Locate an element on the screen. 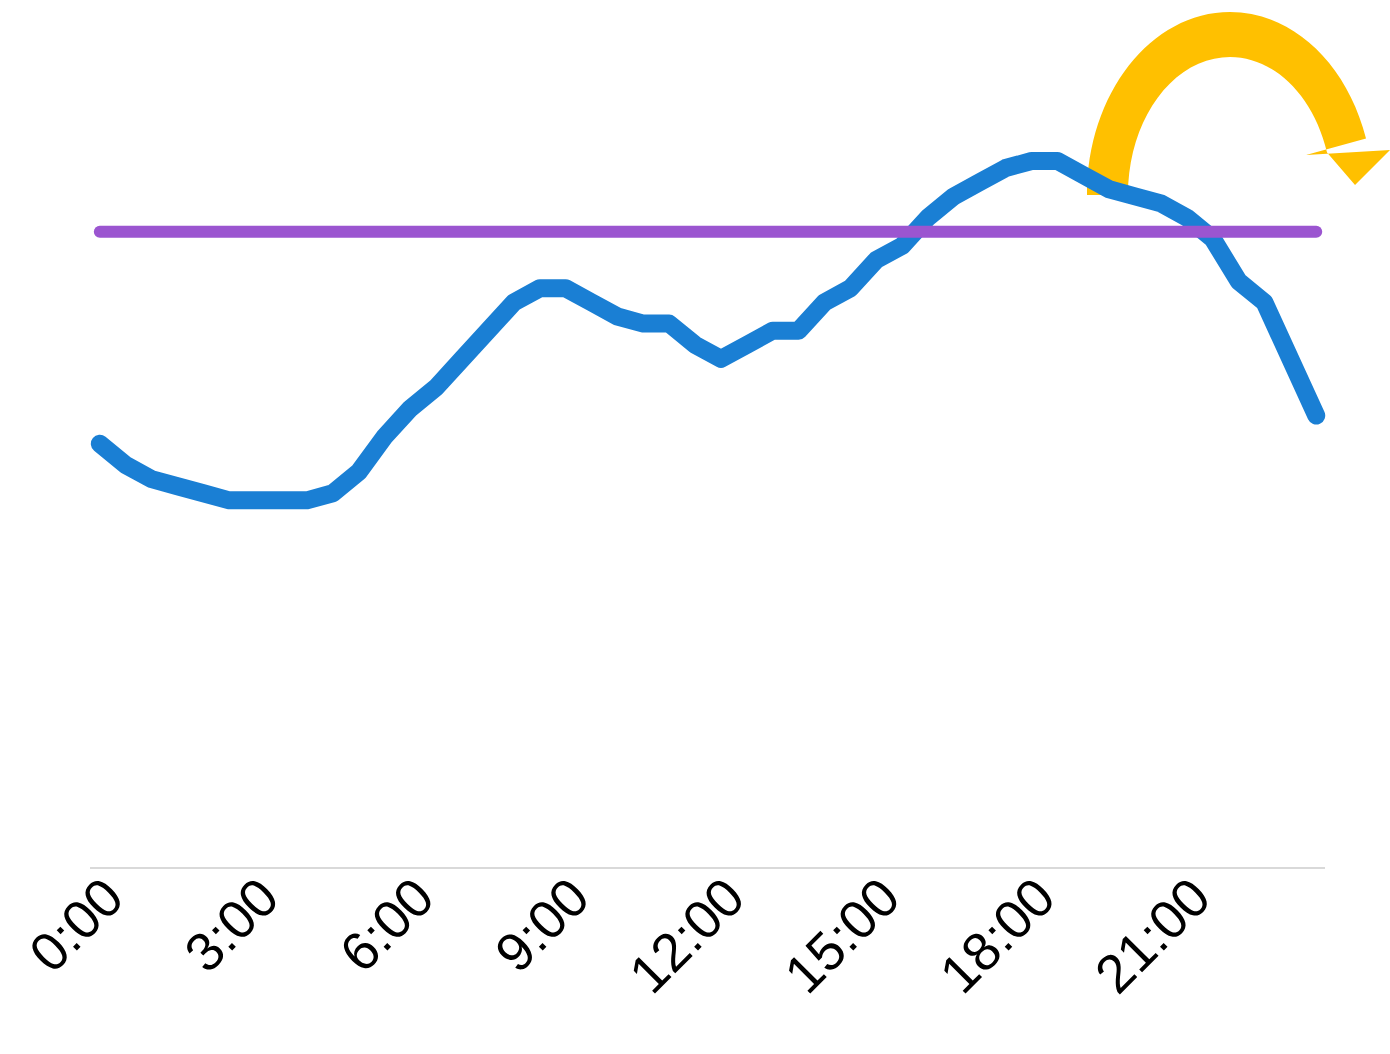 The width and height of the screenshot is (1390, 1054). x-tick-label: 6:00 is located at coordinates (387, 925).